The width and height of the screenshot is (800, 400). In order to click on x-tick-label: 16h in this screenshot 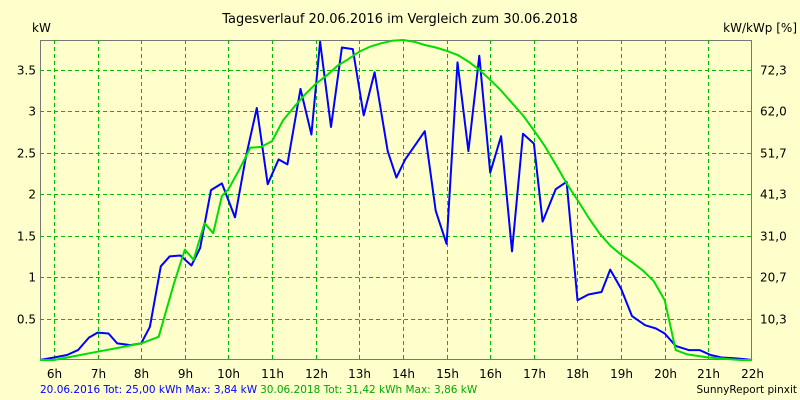, I will do `click(490, 374)`.